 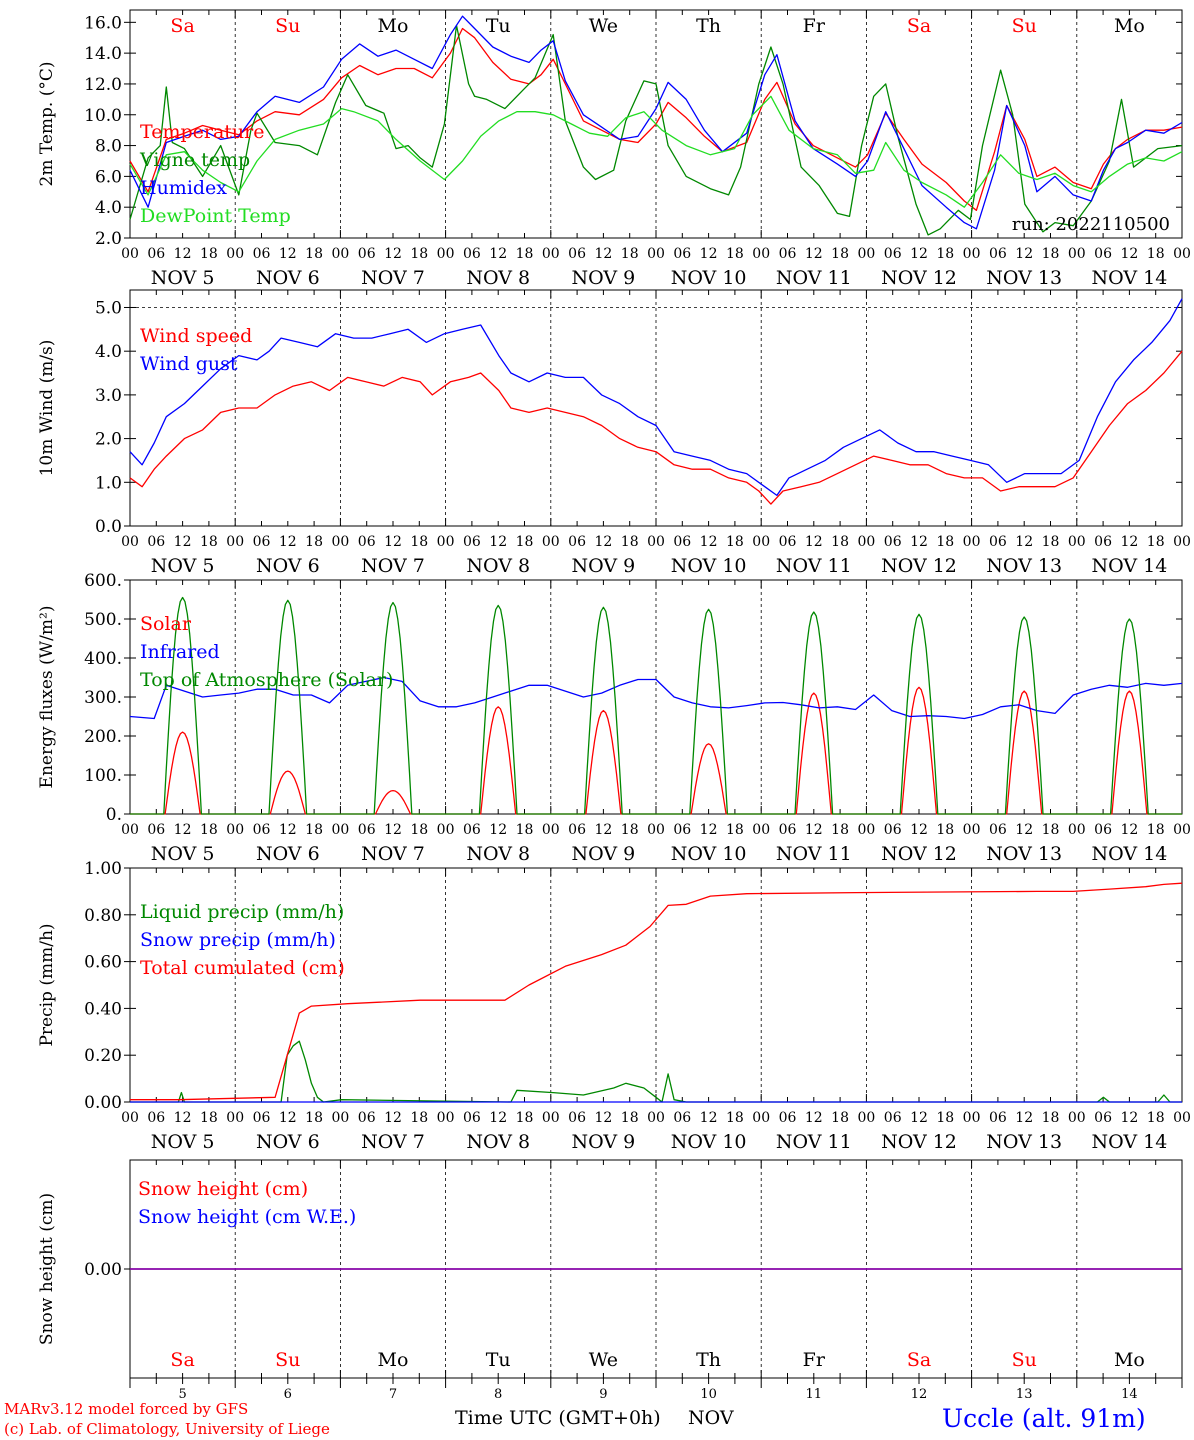 I want to click on legend-entry: Snow height (cm), so click(x=223, y=1189).